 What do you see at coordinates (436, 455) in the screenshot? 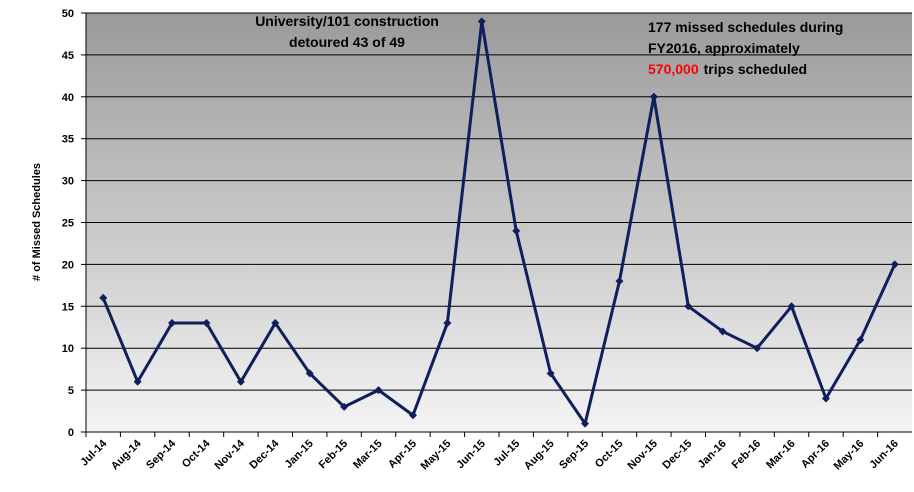
I see `x-tick-label: May-15` at bounding box center [436, 455].